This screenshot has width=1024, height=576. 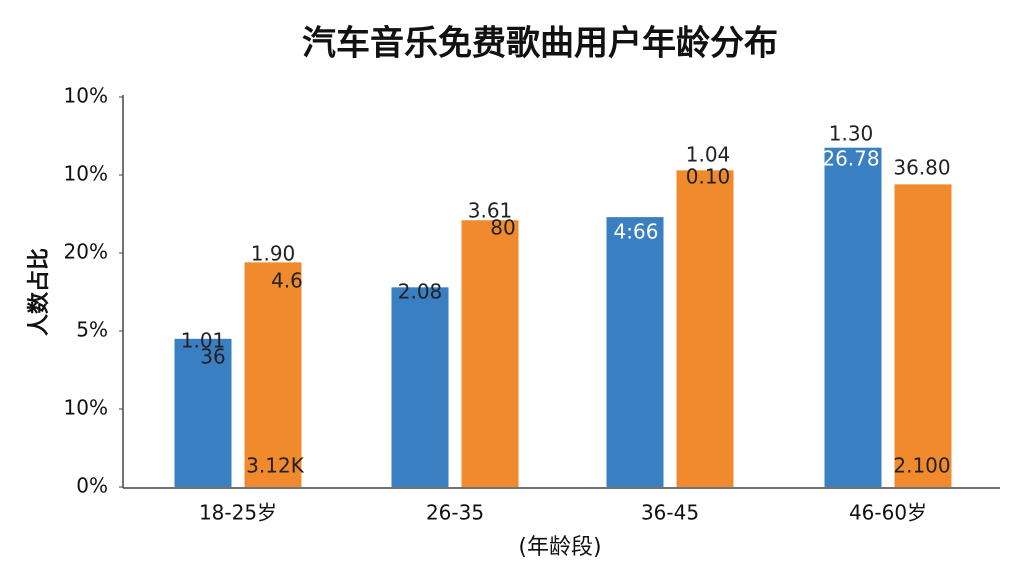 I want to click on annotation: 2.08, so click(x=420, y=292).